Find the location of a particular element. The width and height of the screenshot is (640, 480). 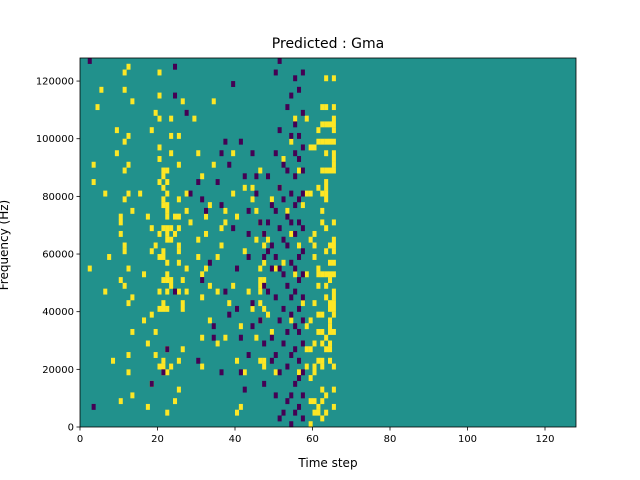

y-tick-label: 100000 is located at coordinates (55, 139).